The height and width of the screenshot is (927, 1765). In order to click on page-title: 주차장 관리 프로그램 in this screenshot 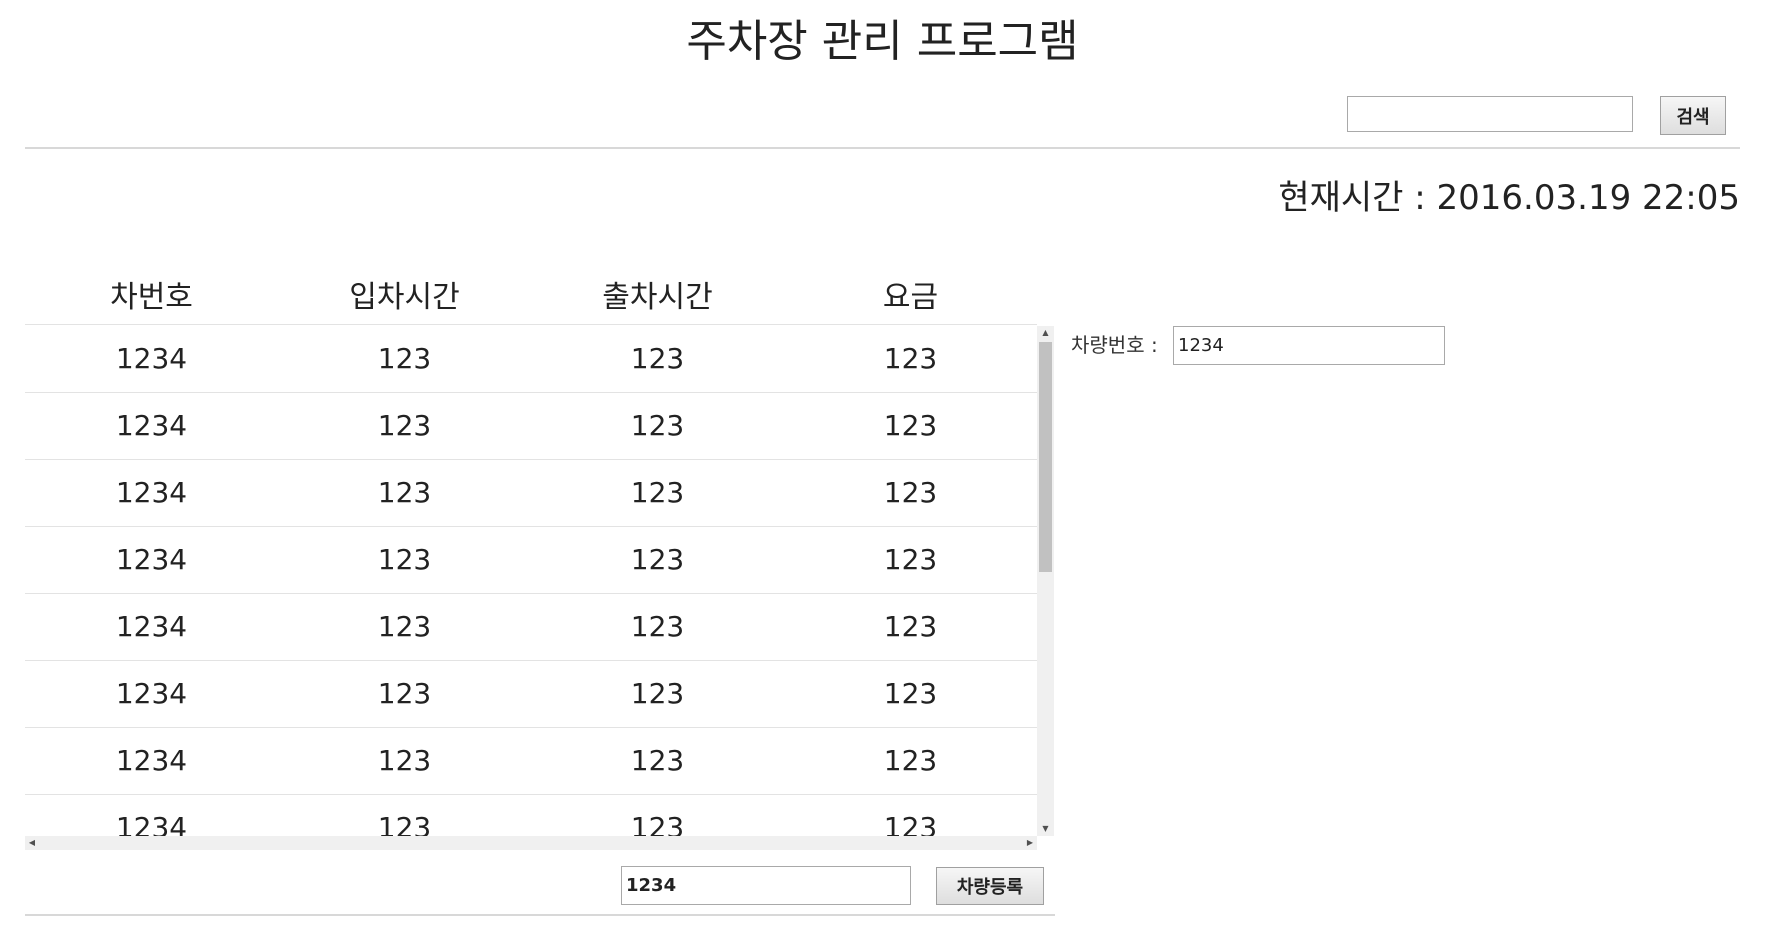, I will do `click(882, 41)`.